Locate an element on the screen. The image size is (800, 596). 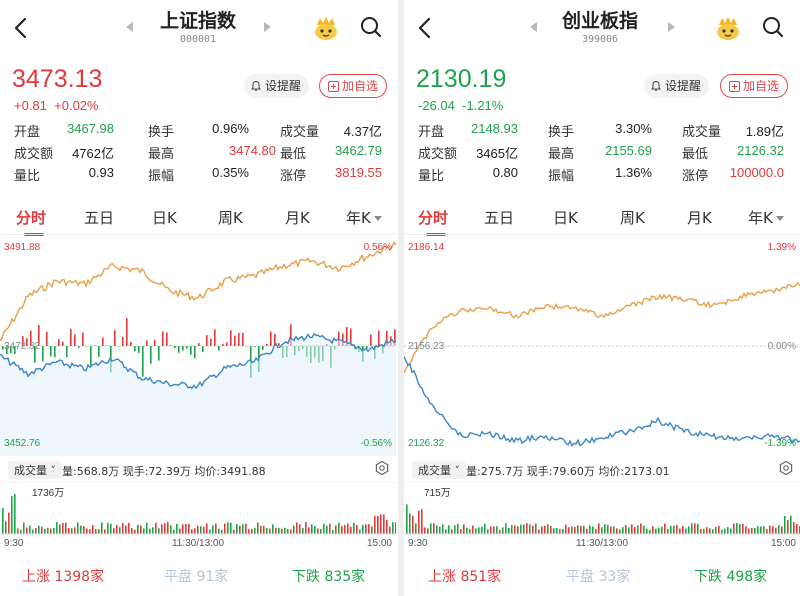
volume-chart: 715万 9:30 11:30/13:00 15:00 is located at coordinates (602, 517).